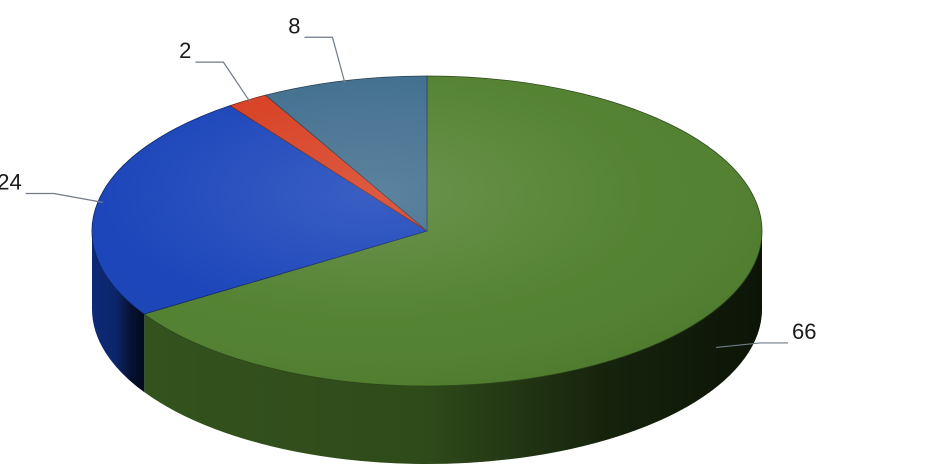 The image size is (942, 465). I want to click on data-label-2: 2, so click(185, 50).